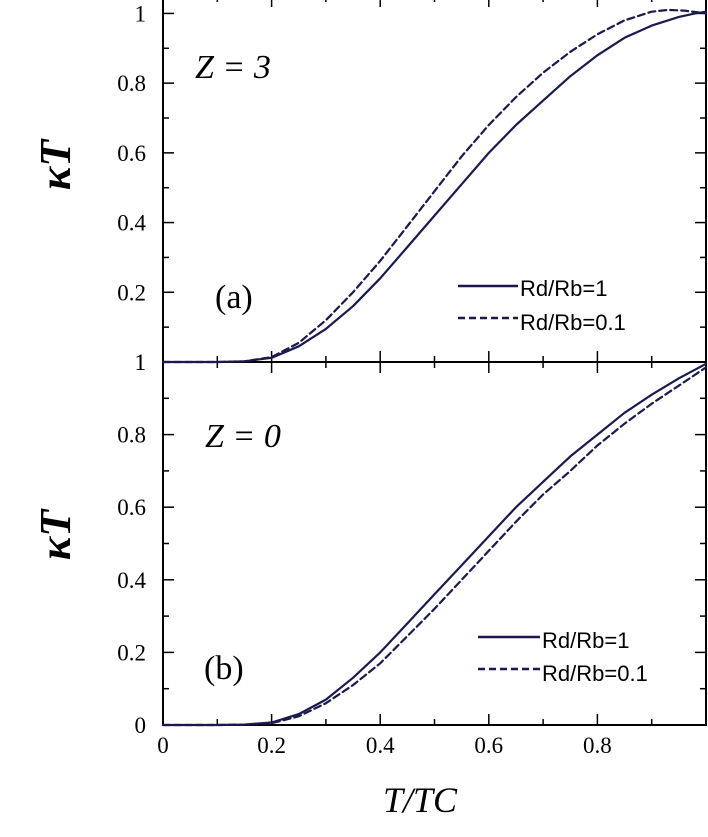 This screenshot has width=708, height=837. Describe the element at coordinates (131, 652) in the screenshot. I see `panel-b-ytick-label: 0.2` at that location.